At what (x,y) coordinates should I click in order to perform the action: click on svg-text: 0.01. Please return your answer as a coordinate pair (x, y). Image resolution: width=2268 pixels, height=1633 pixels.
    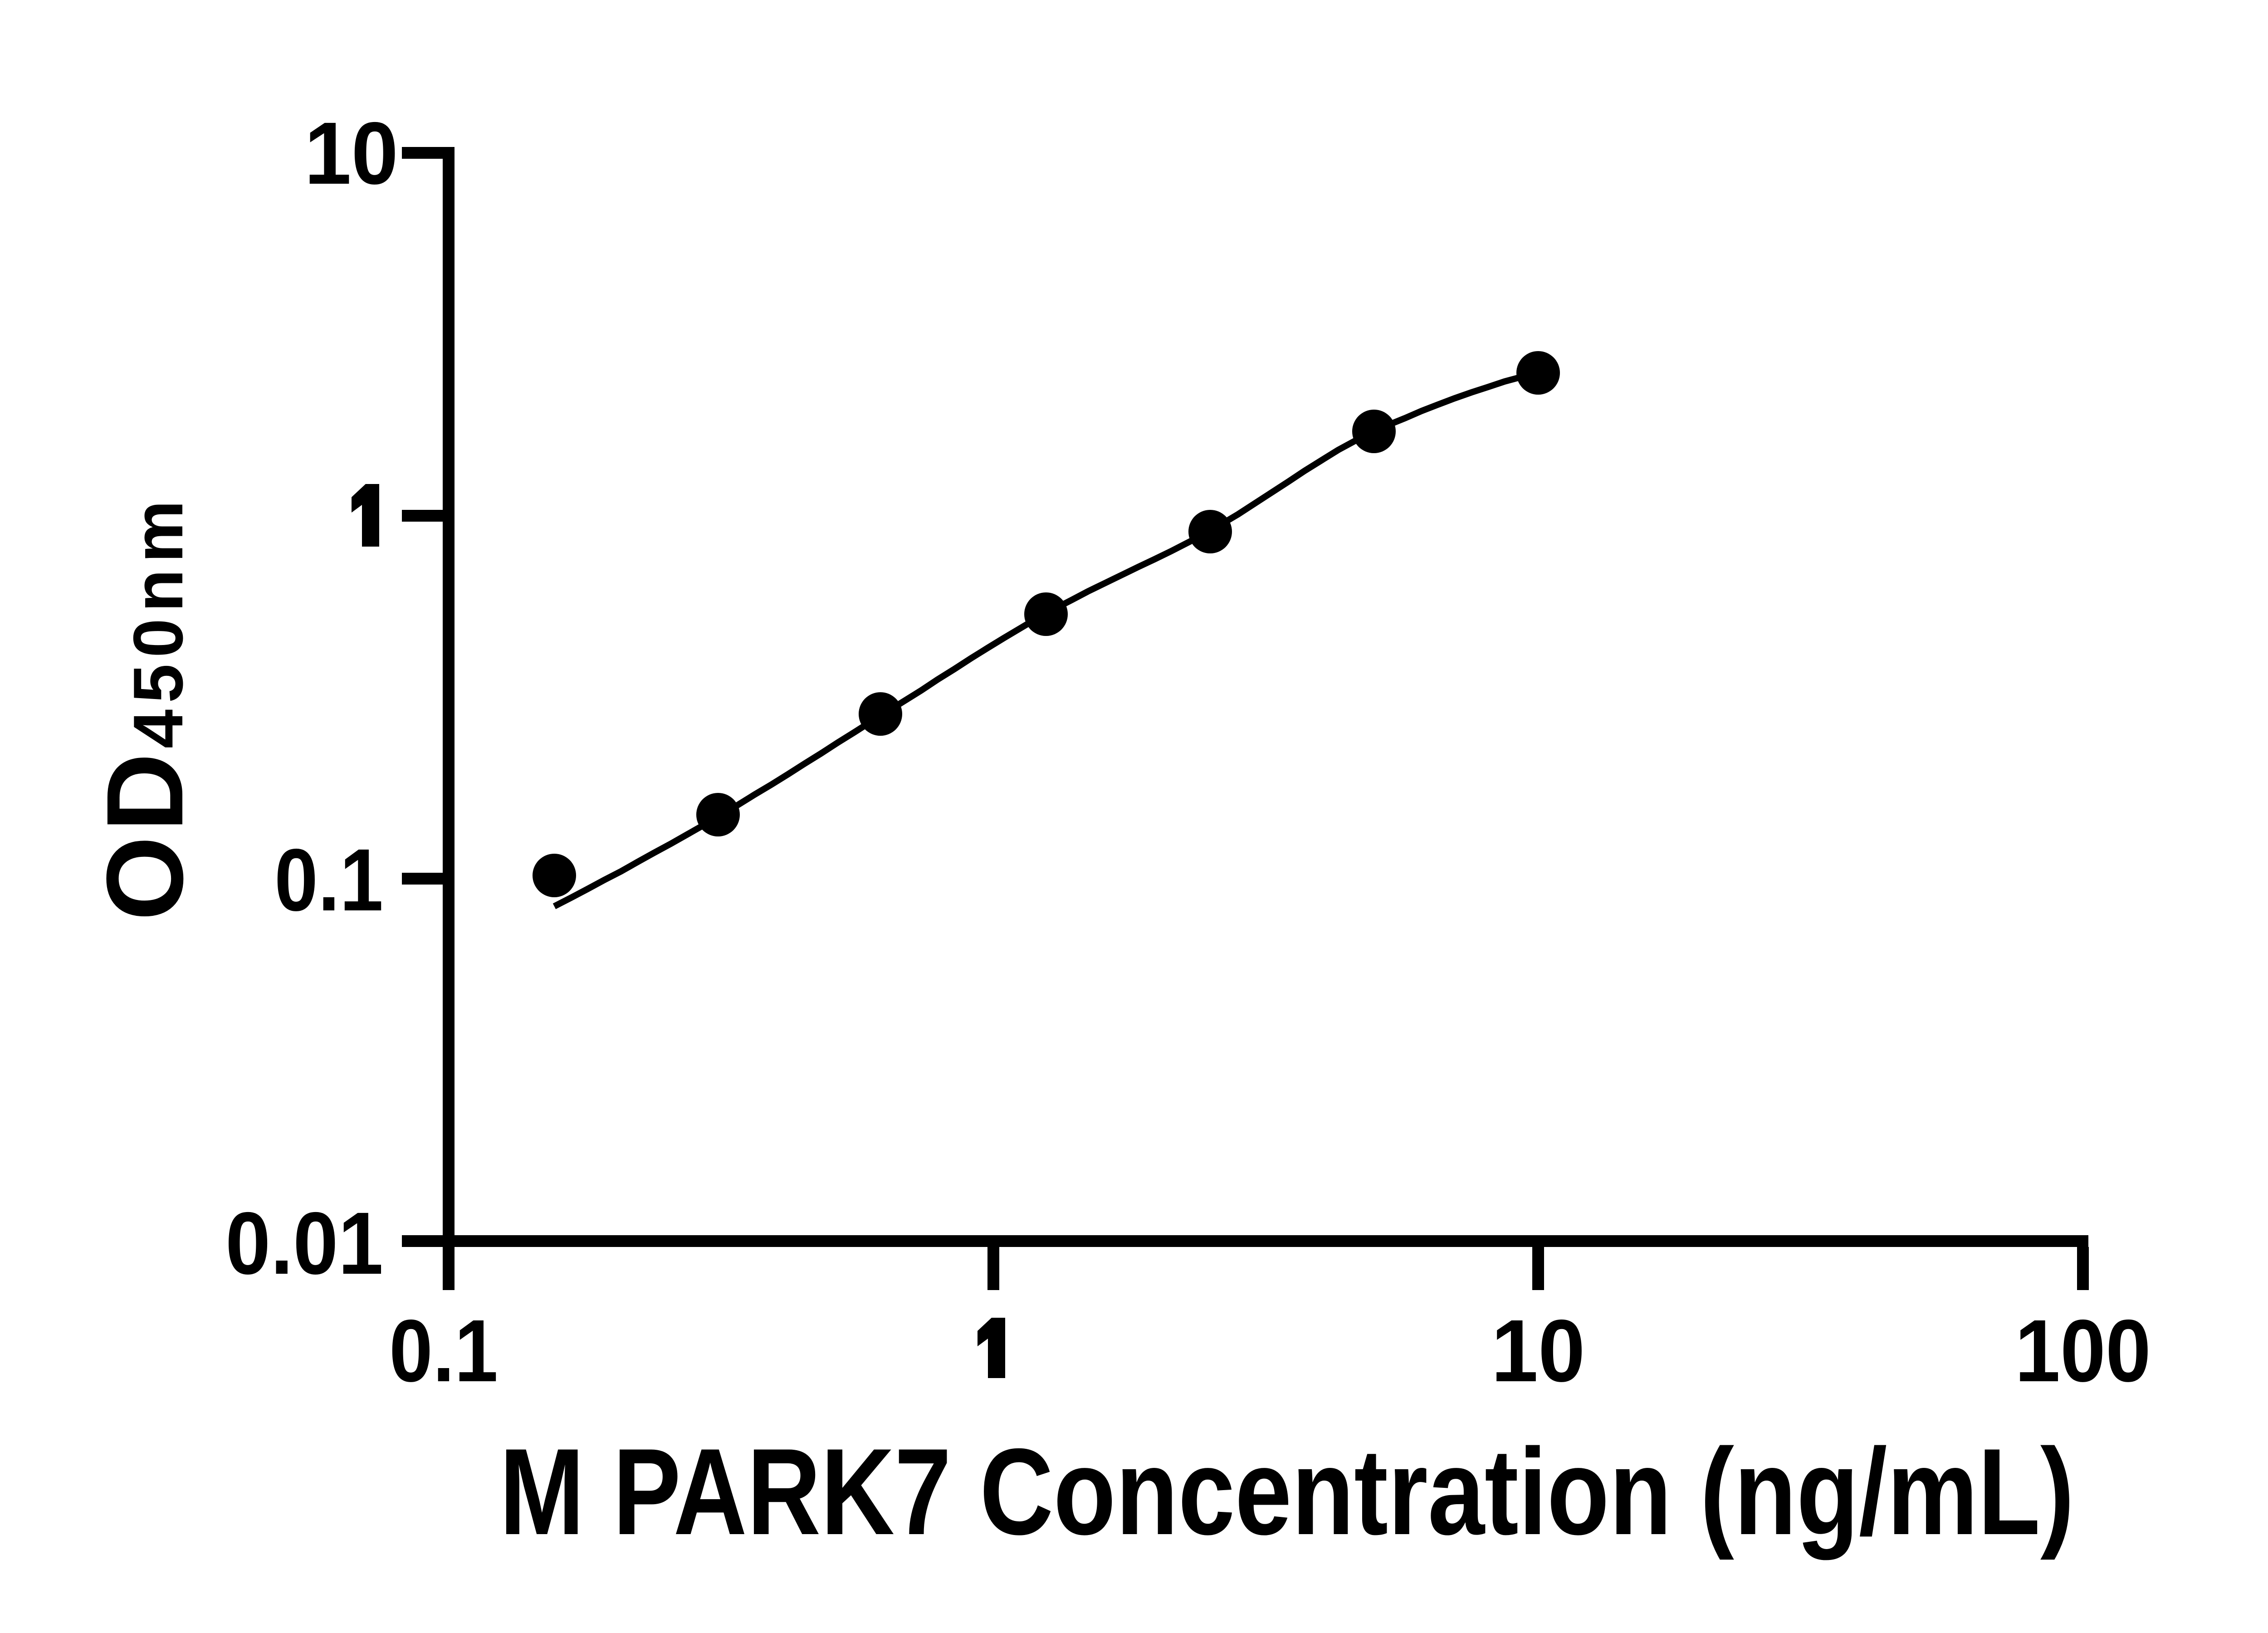
    Looking at the image, I should click on (304, 1243).